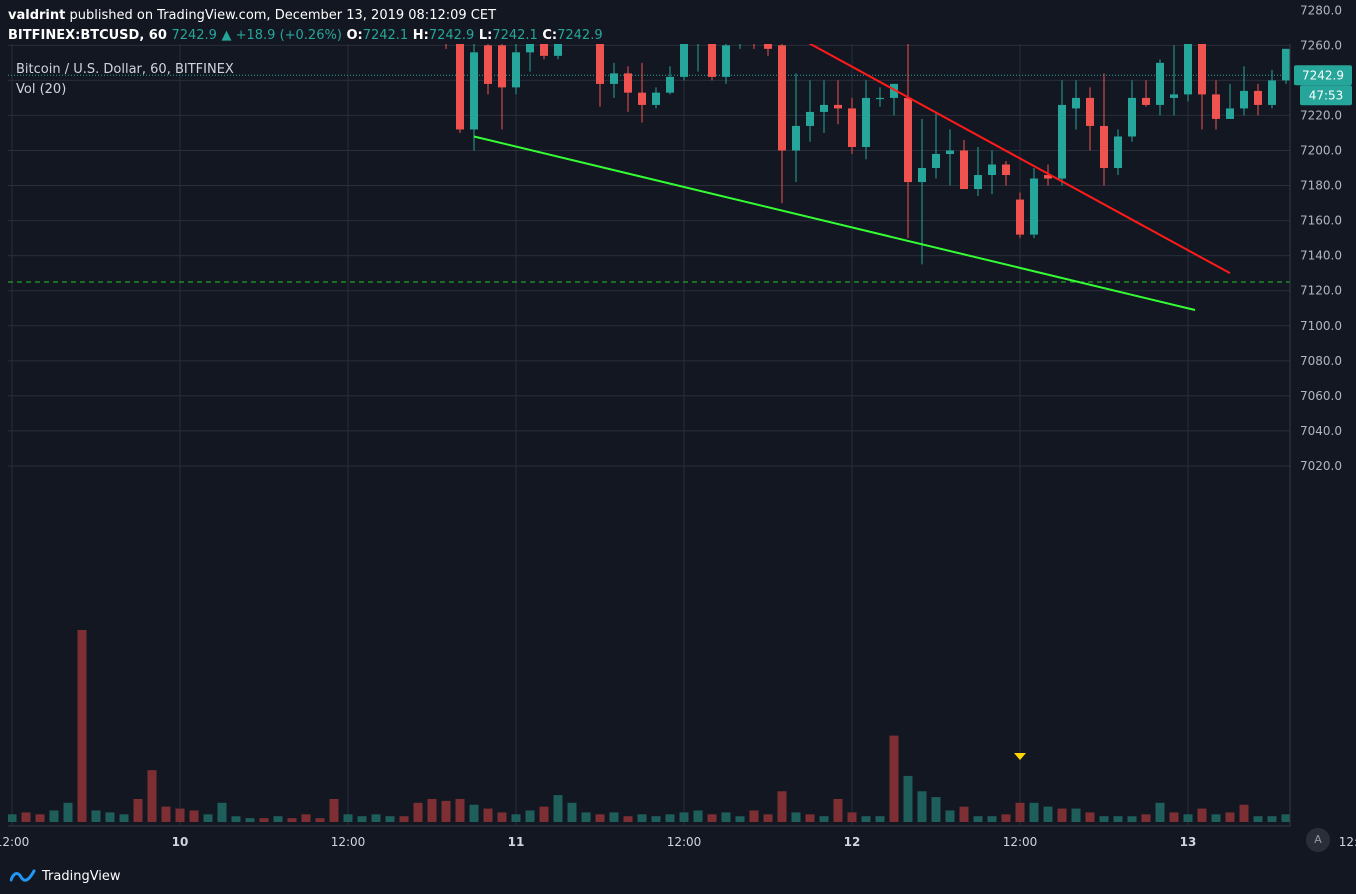  Describe the element at coordinates (194, 35) in the screenshot. I see `last-price: 7242.9` at that location.